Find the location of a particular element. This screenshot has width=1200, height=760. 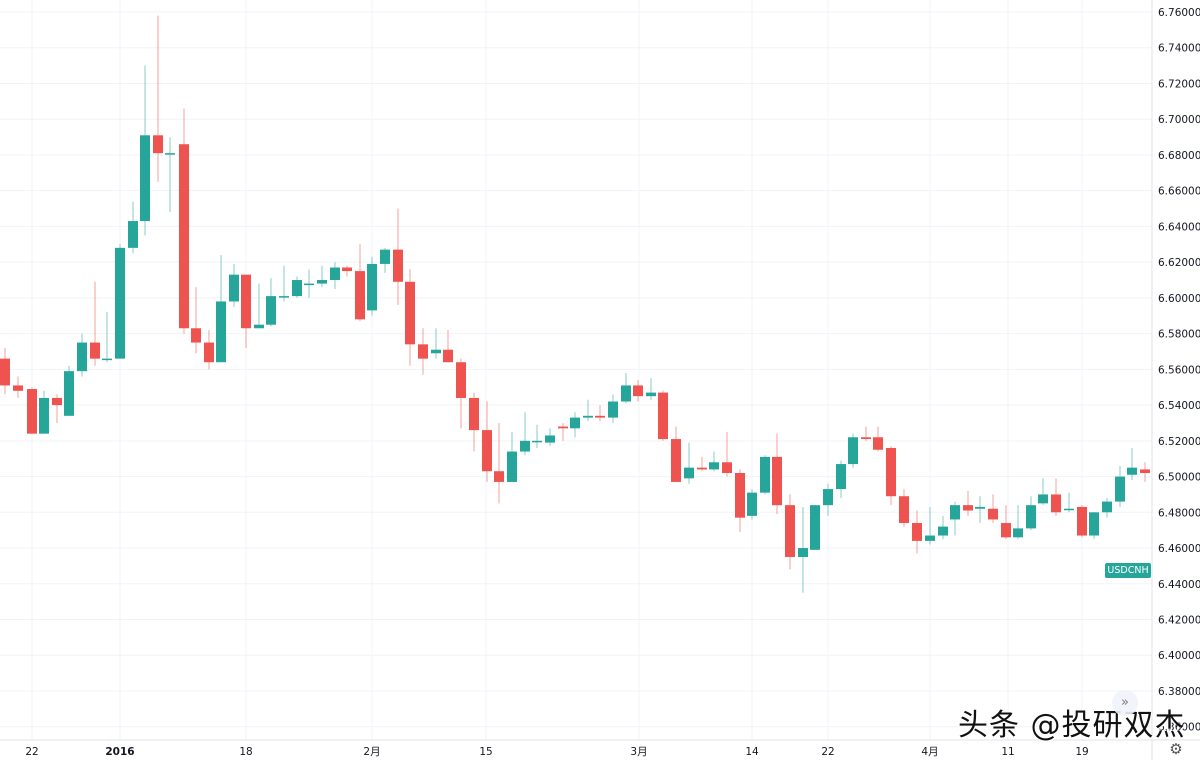

price-tick-label: 6.58000 is located at coordinates (1179, 335).